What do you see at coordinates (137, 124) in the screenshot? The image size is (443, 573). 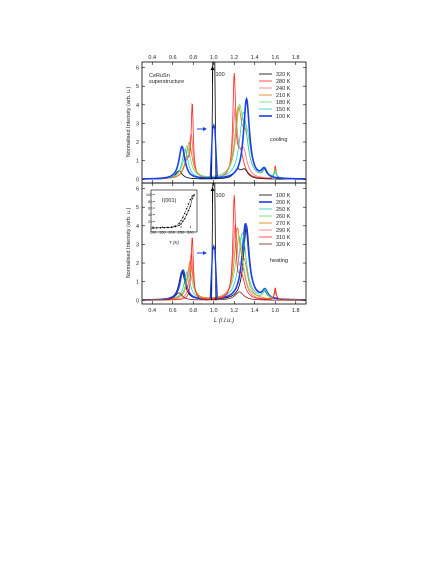 I see `top-y-tick-label-3: 3` at bounding box center [137, 124].